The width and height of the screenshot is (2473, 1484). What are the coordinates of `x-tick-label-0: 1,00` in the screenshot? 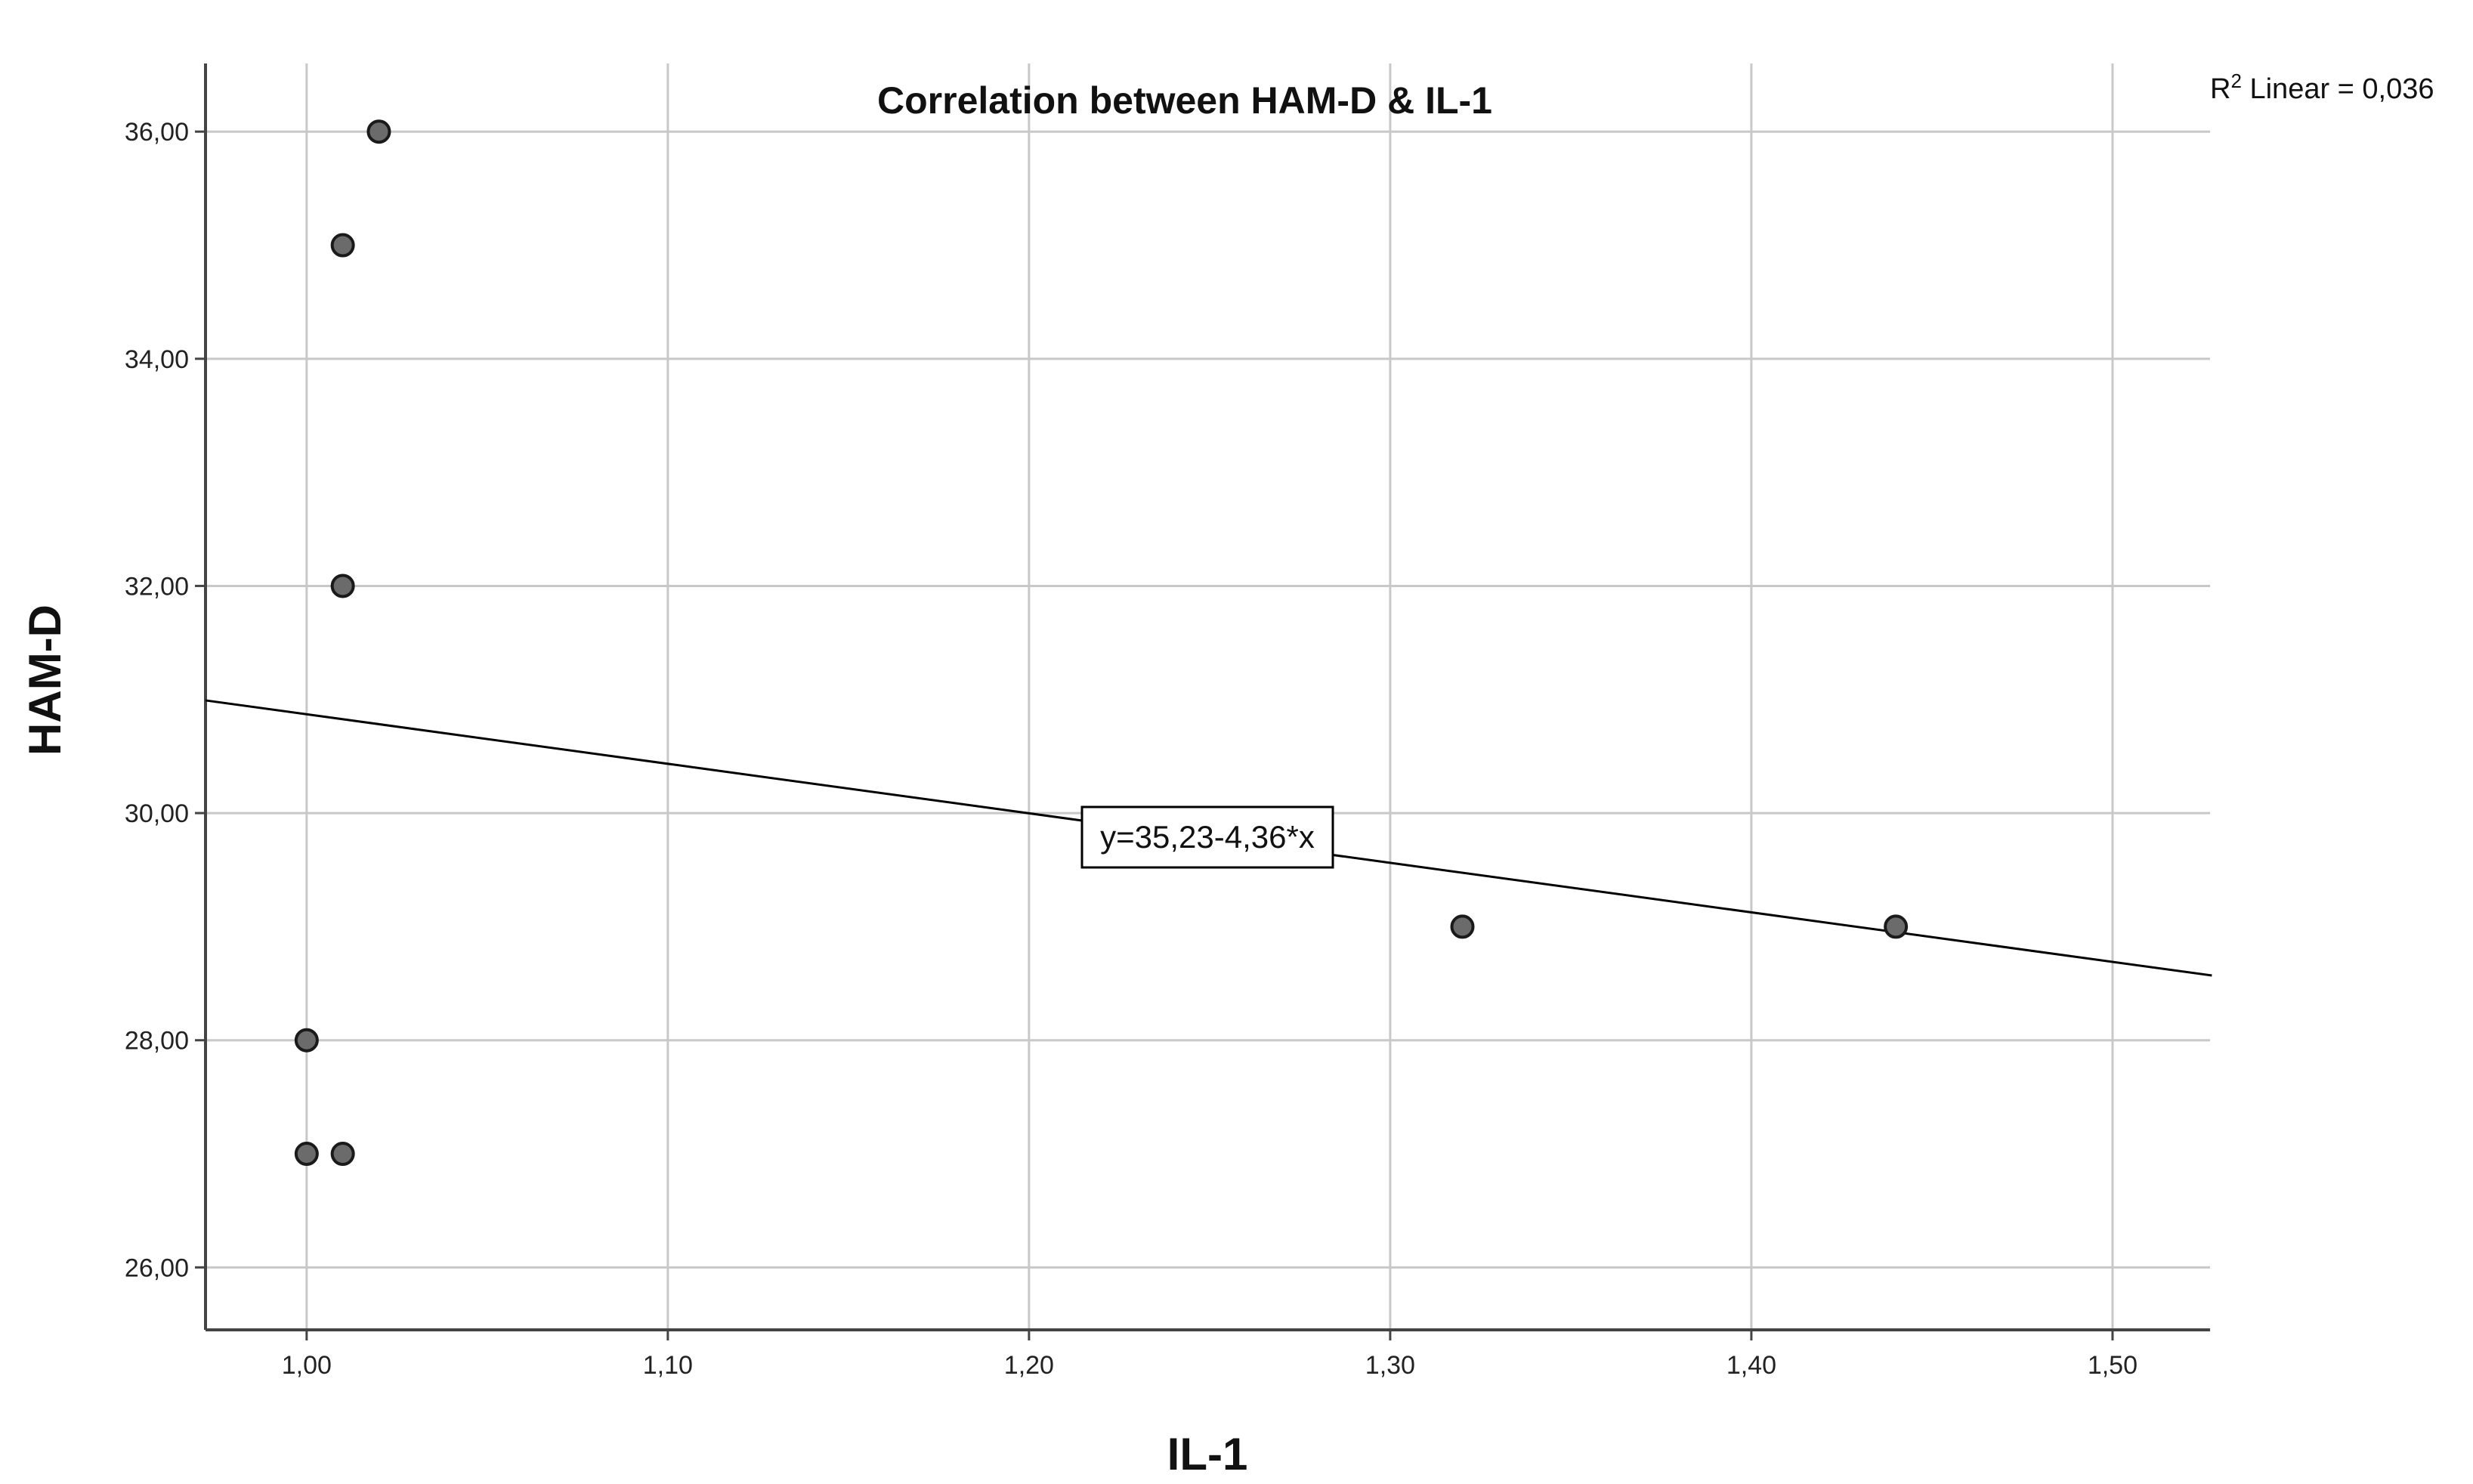 It's located at (307, 1366).